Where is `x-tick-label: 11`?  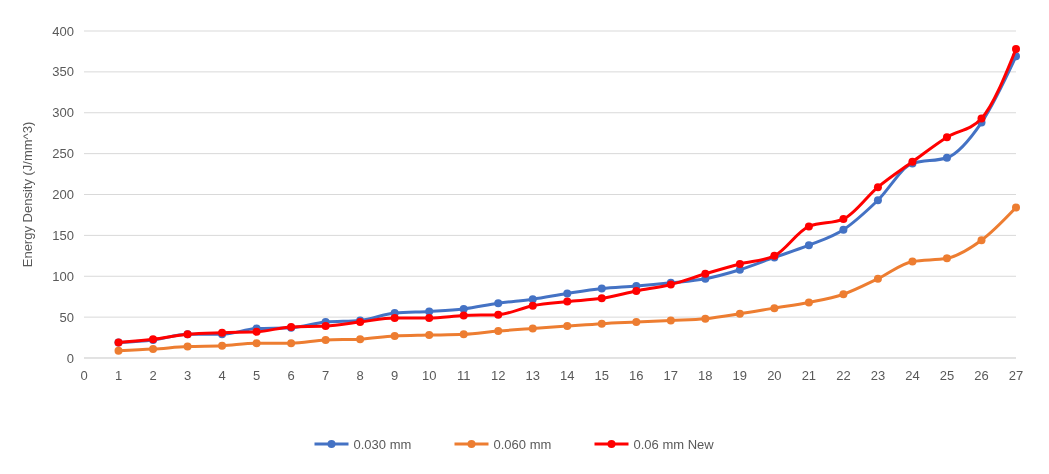
x-tick-label: 11 is located at coordinates (463, 375).